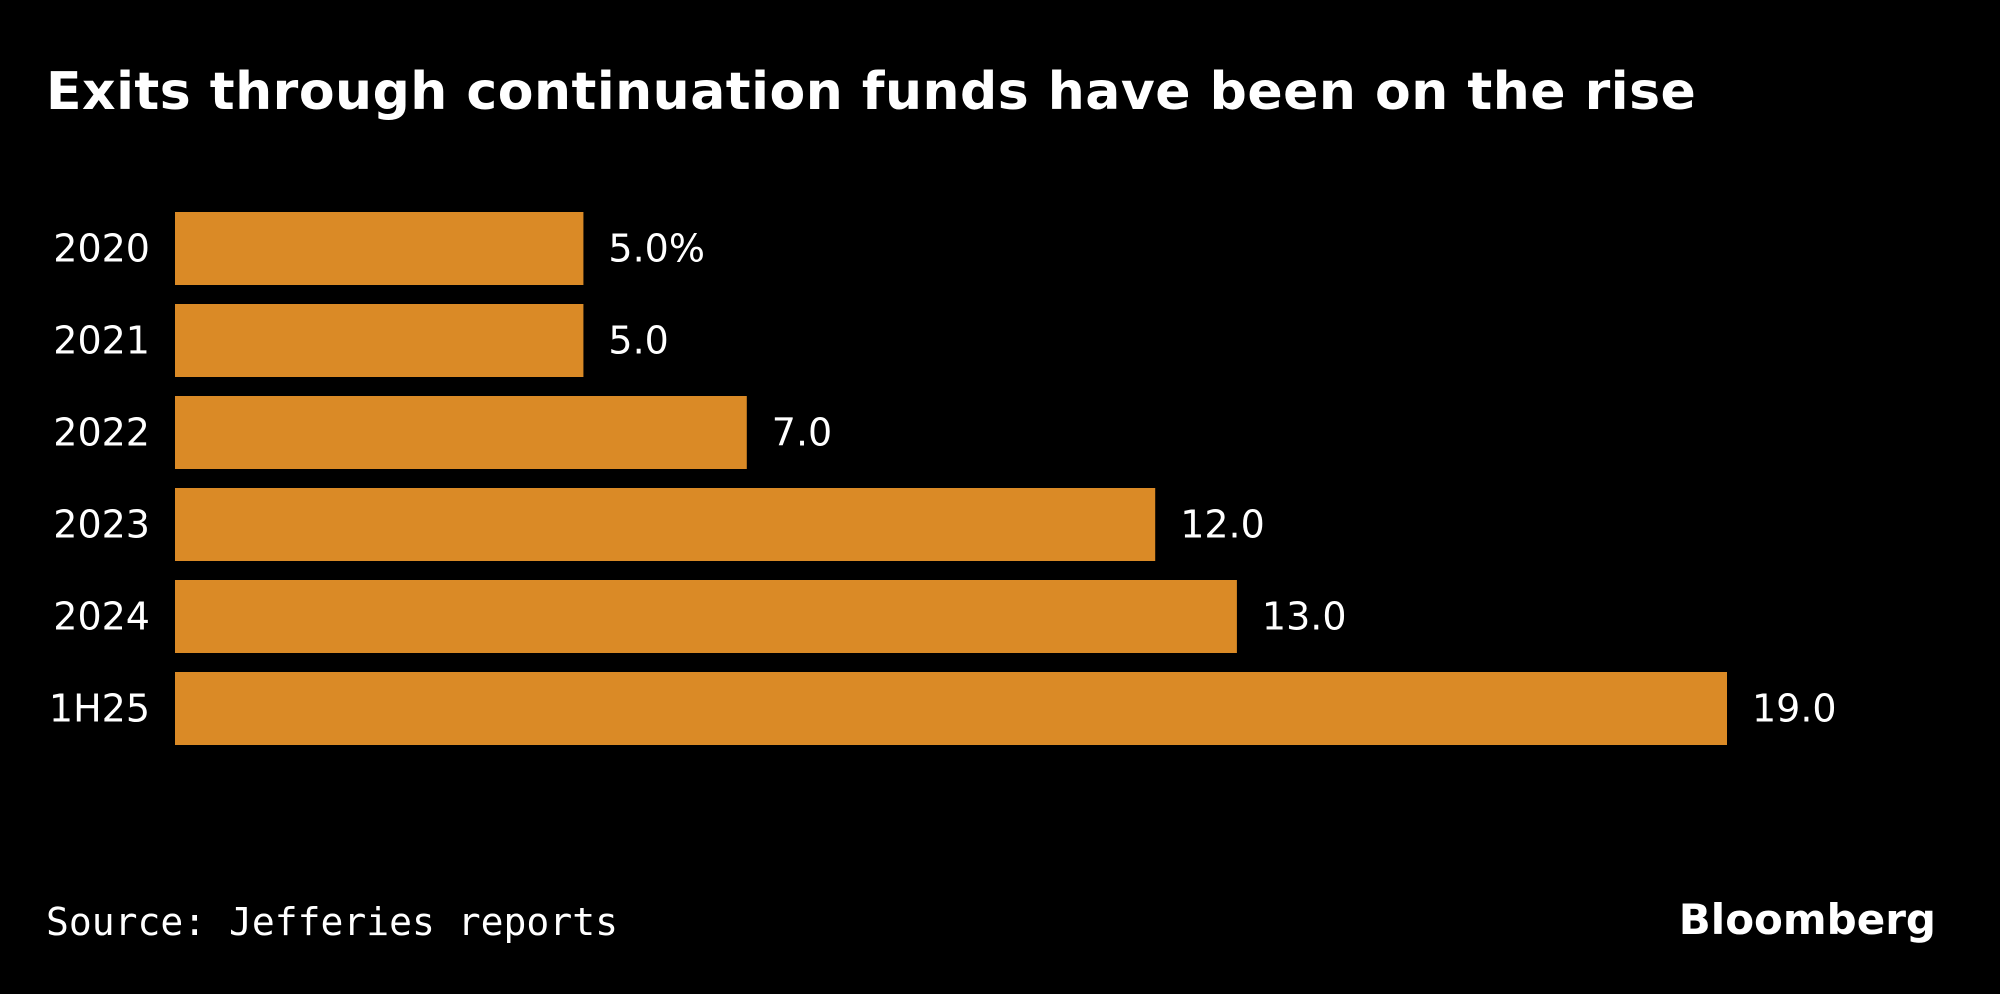 This screenshot has width=2000, height=994. Describe the element at coordinates (656, 249) in the screenshot. I see `value-label-2020: 5.0%` at that location.